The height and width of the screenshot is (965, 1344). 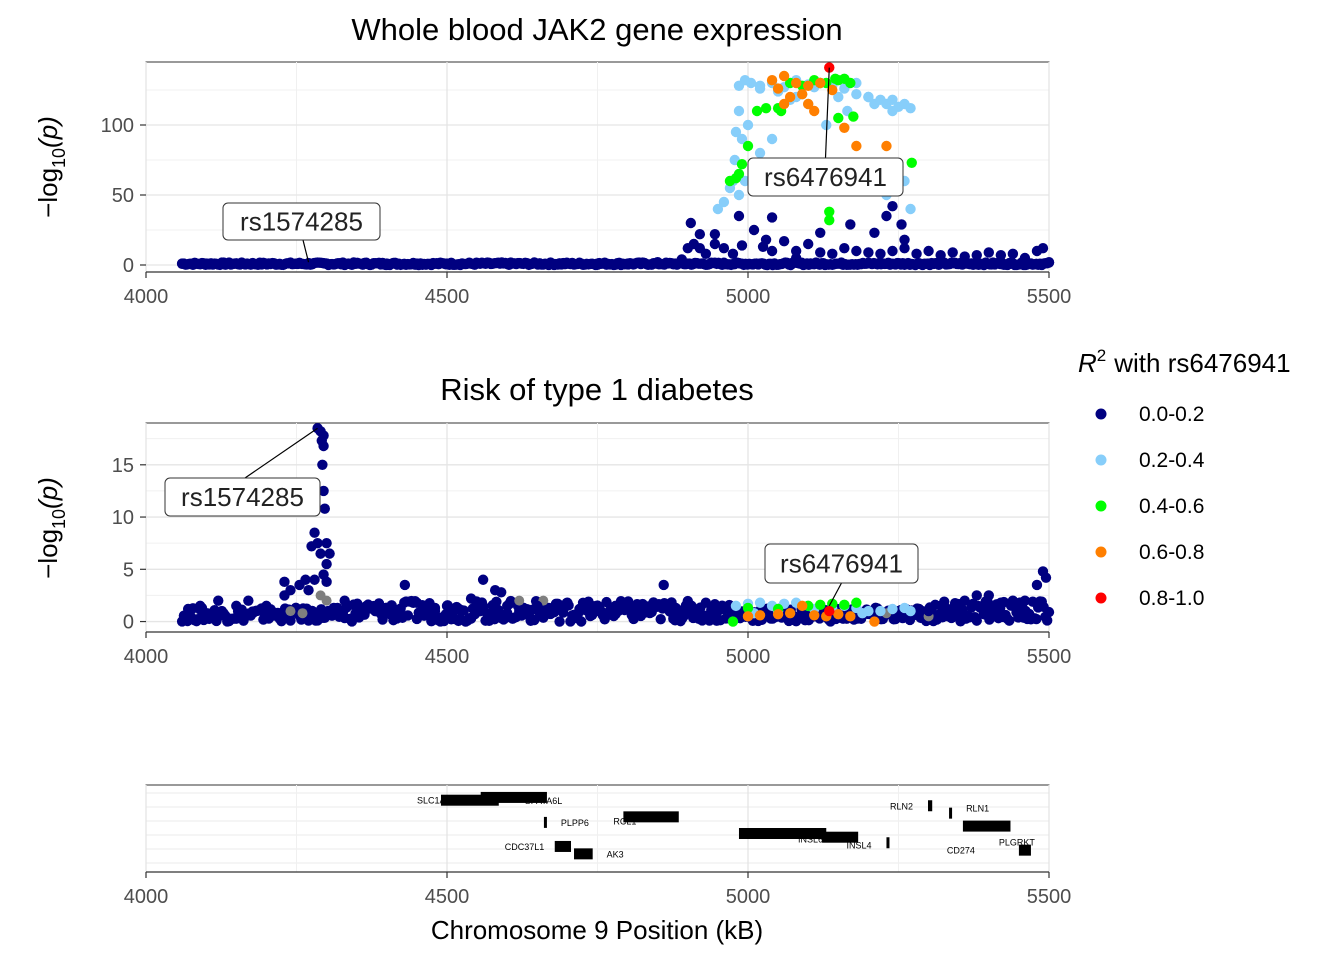 What do you see at coordinates (301, 222) in the screenshot?
I see `jak2-annotation-label: rs1574285` at bounding box center [301, 222].